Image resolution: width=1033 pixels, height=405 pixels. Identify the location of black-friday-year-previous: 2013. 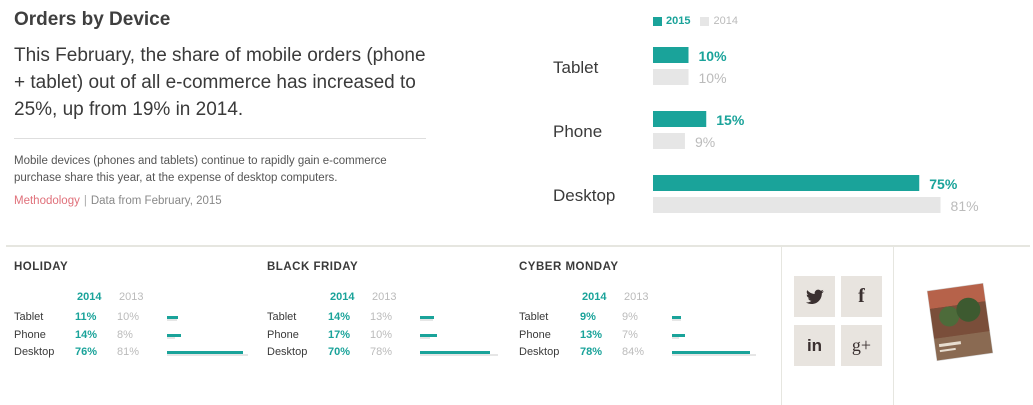
(384, 297).